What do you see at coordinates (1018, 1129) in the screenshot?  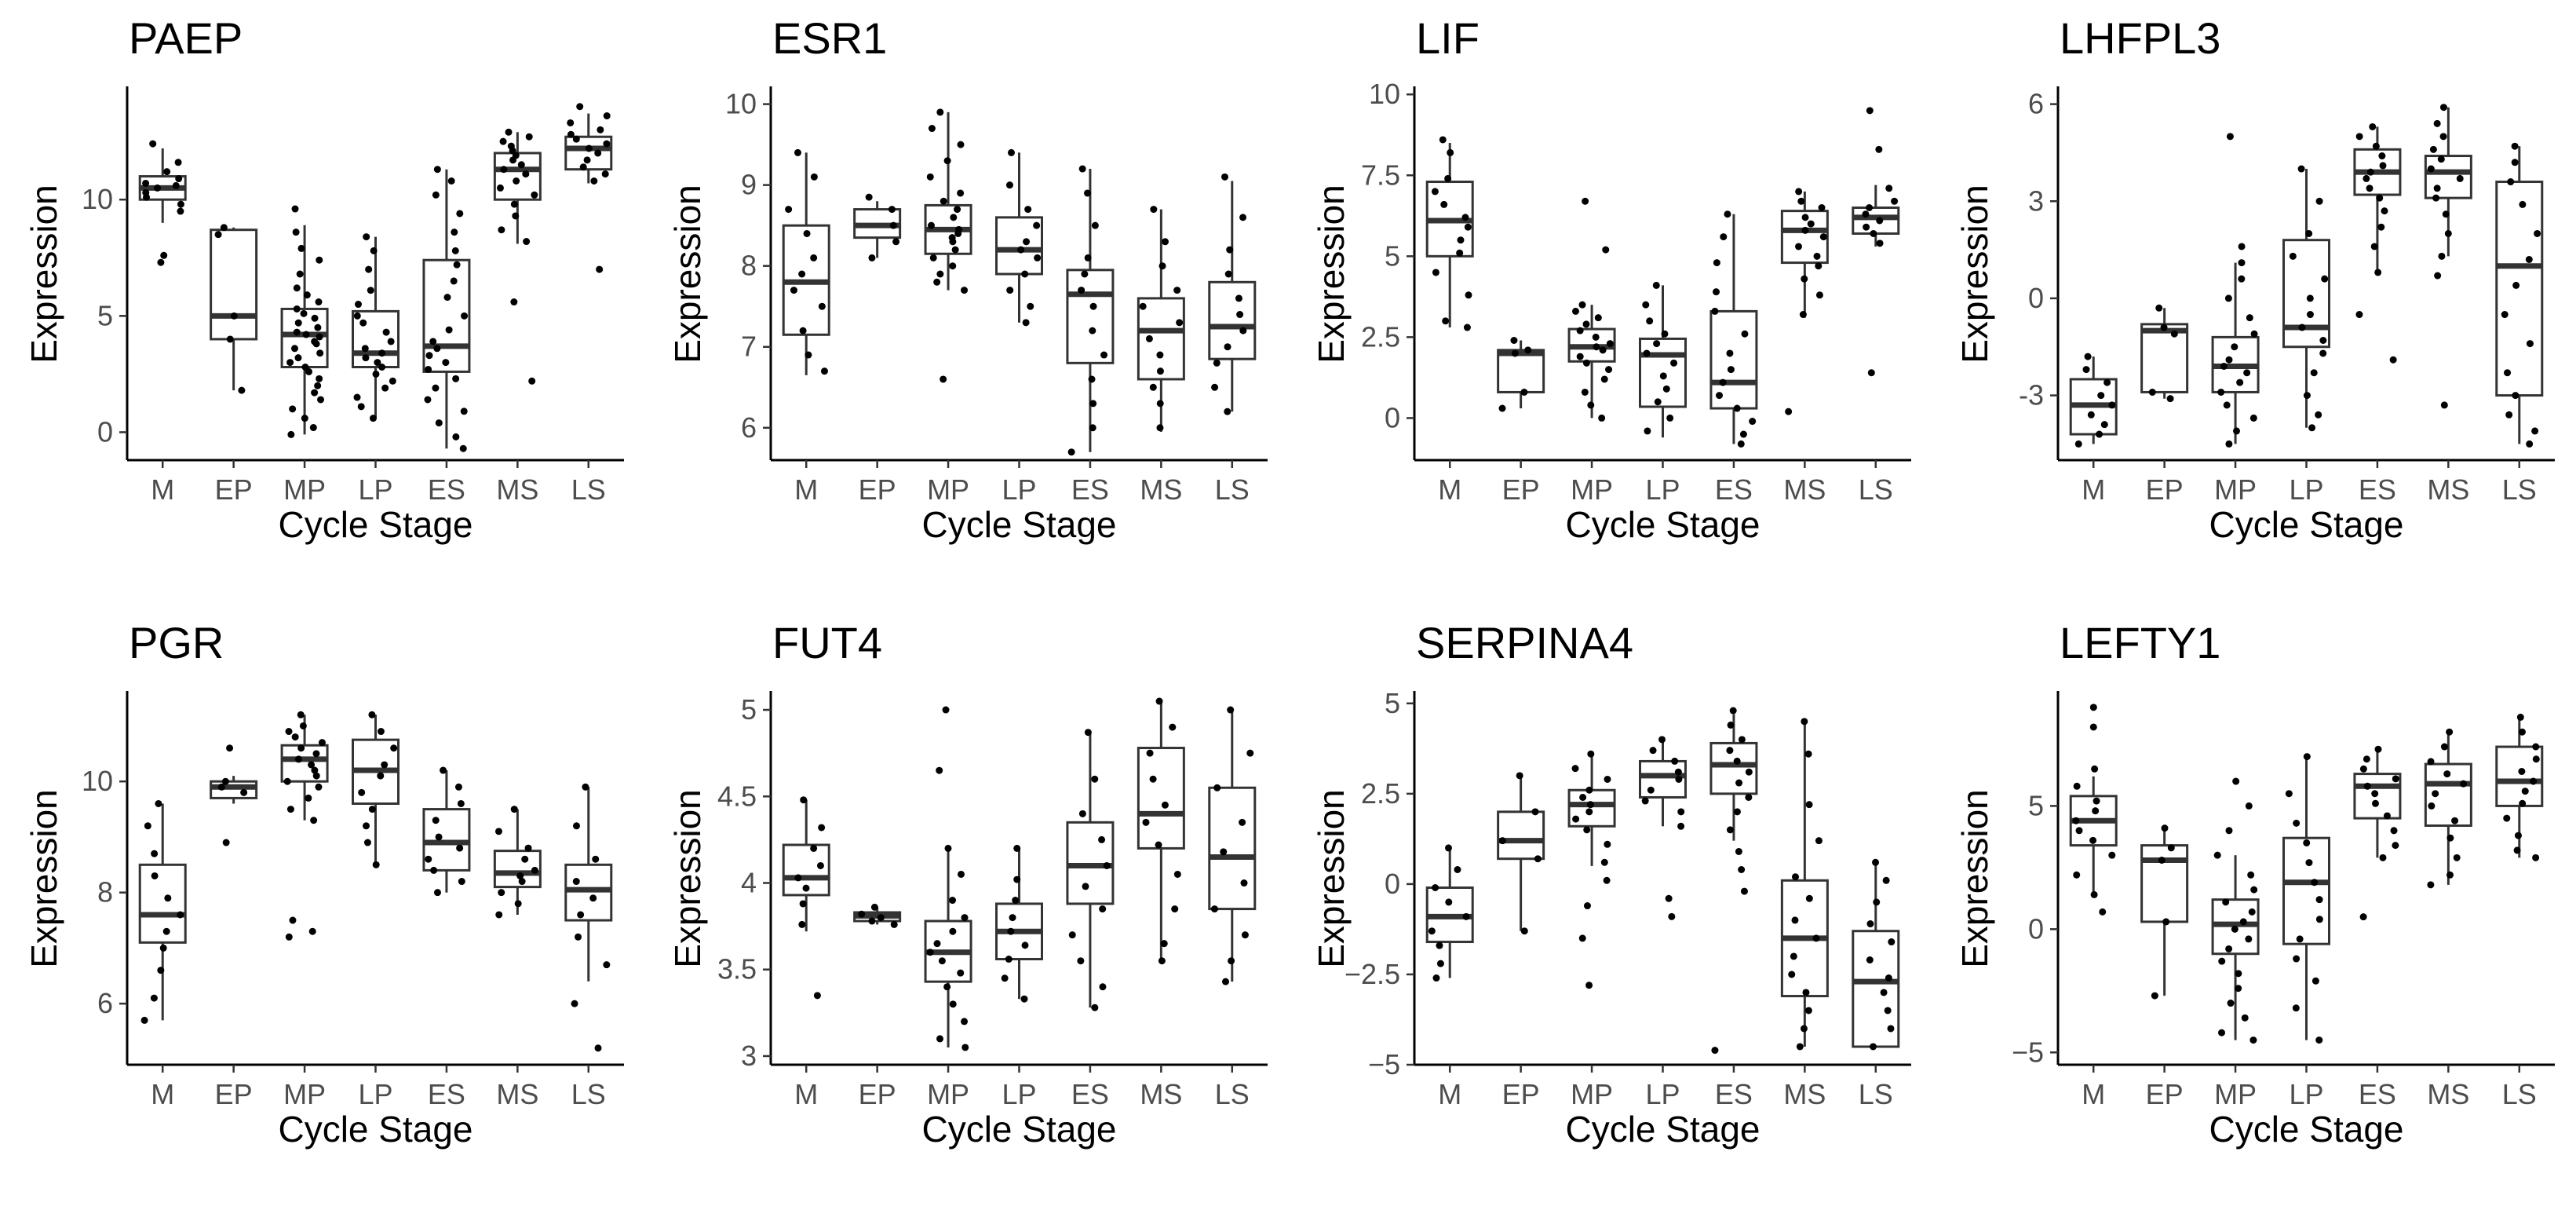 I see `x-axis-label: Cycle Stage` at bounding box center [1018, 1129].